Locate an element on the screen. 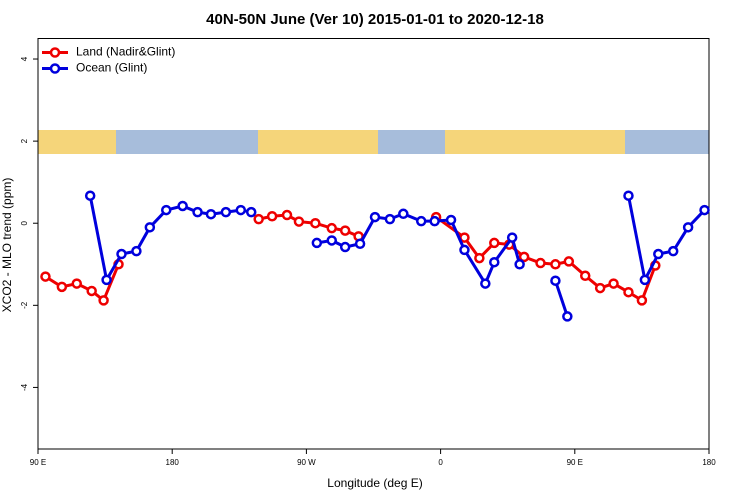 The image size is (750, 500). map-strip is located at coordinates (373, 142).